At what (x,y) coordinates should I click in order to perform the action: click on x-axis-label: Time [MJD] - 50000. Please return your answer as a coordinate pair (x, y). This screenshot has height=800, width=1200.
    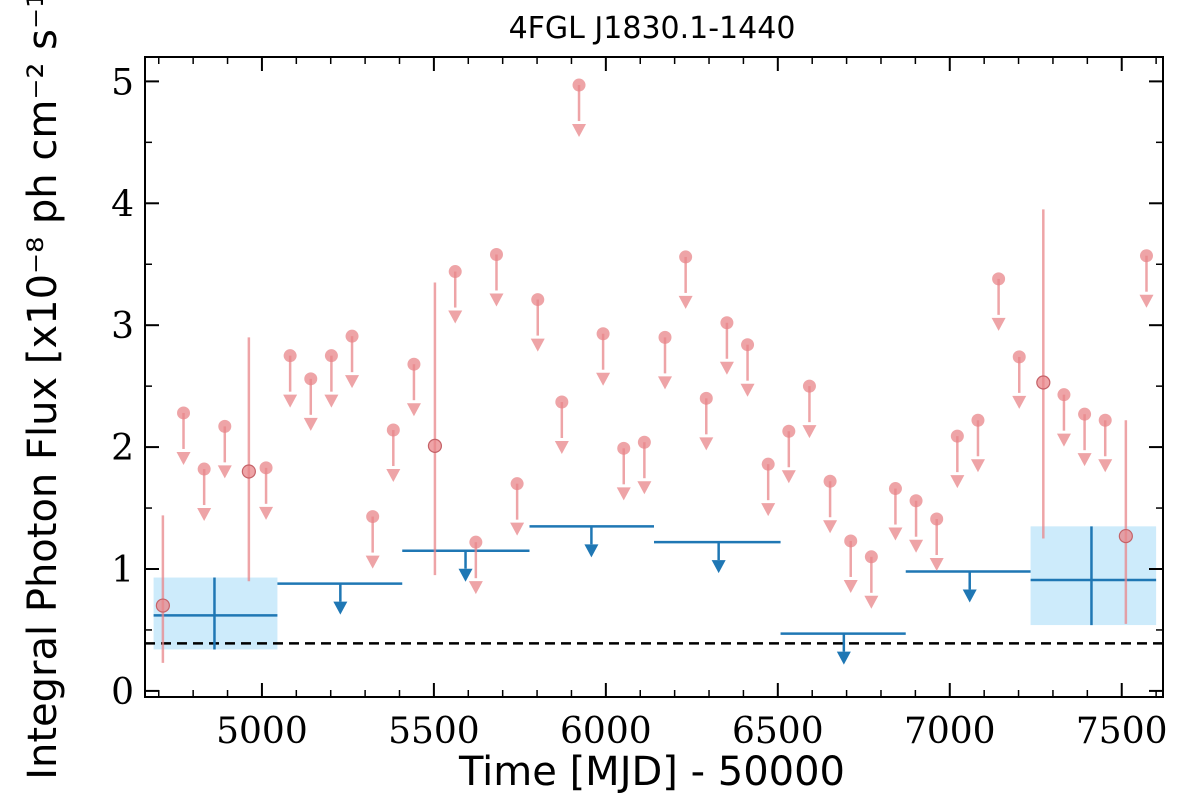
    Looking at the image, I should click on (651, 772).